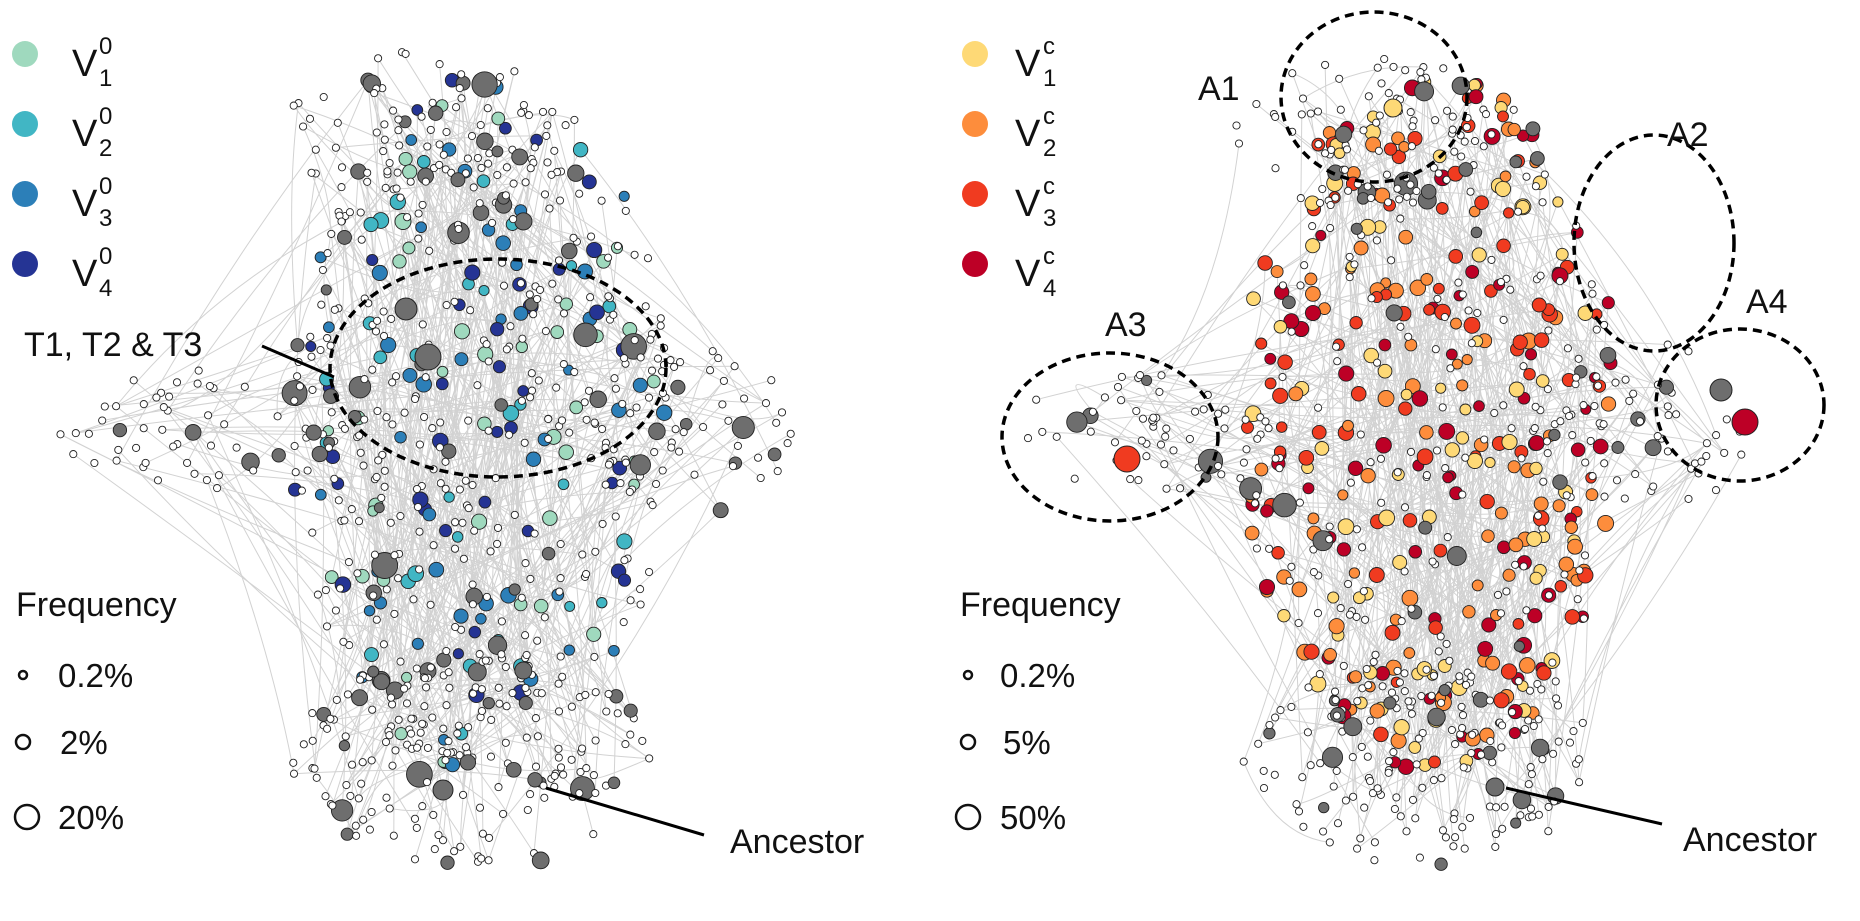  Describe the element at coordinates (975, 194) in the screenshot. I see `legend-swatch-icon` at that location.